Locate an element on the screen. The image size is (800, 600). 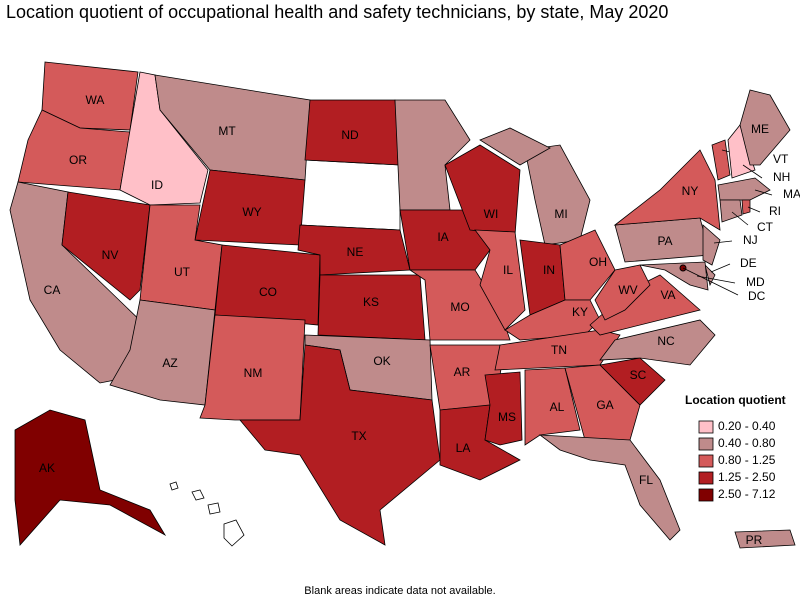
state-label: WV is located at coordinates (627, 290).